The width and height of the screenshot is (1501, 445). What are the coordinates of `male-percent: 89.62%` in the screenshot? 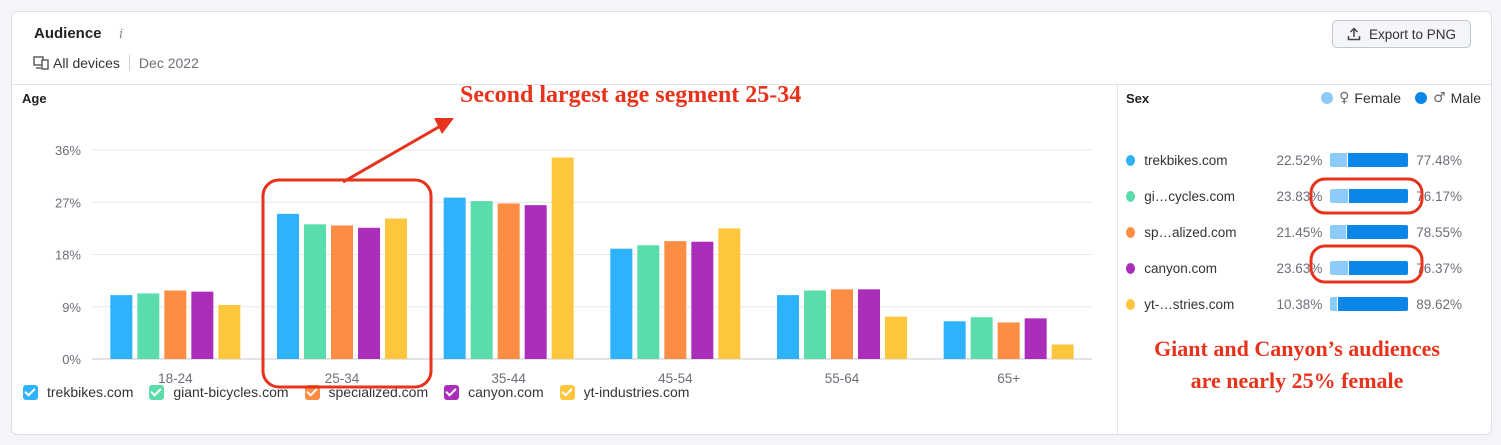 It's located at (1439, 304).